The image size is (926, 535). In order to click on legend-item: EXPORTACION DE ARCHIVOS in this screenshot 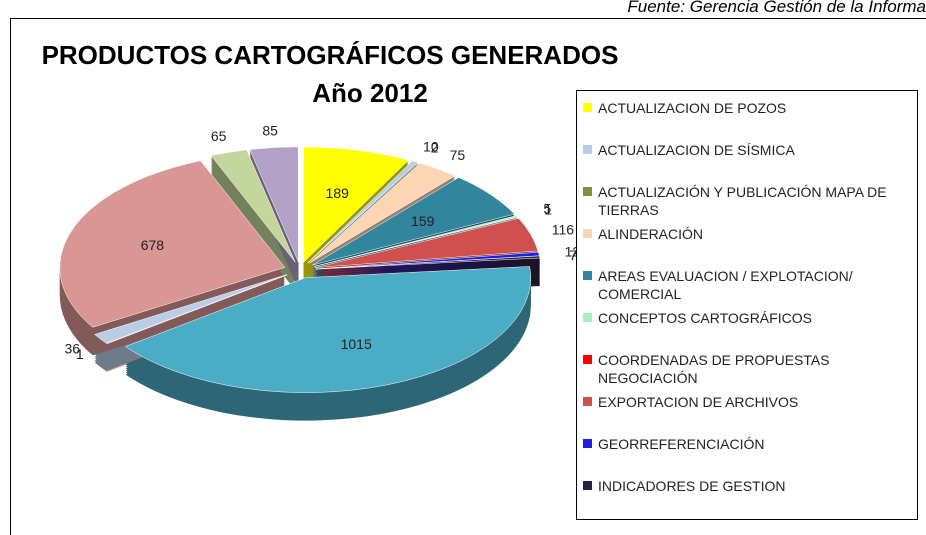, I will do `click(747, 414)`.